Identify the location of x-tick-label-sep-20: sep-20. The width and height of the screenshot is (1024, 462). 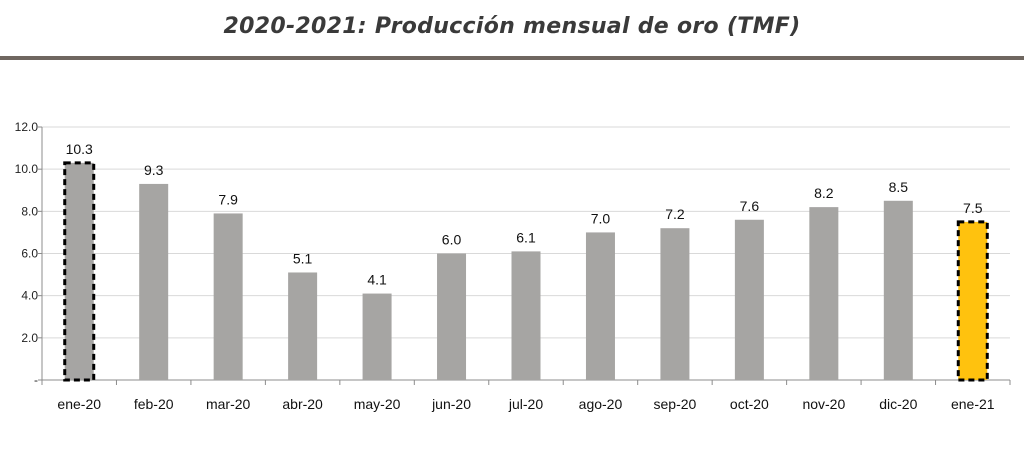
(675, 404).